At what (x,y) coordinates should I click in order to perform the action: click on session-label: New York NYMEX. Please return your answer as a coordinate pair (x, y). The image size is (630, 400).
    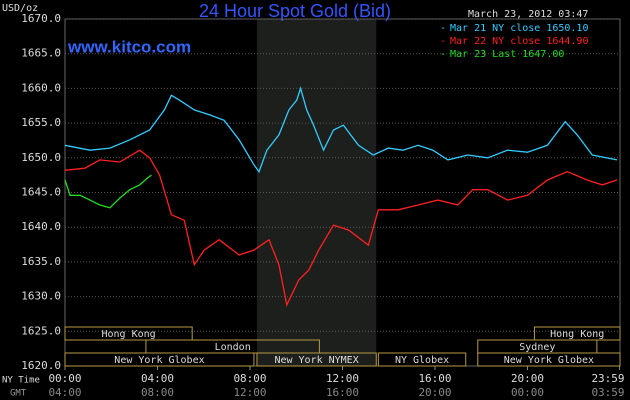
    Looking at the image, I should click on (316, 360).